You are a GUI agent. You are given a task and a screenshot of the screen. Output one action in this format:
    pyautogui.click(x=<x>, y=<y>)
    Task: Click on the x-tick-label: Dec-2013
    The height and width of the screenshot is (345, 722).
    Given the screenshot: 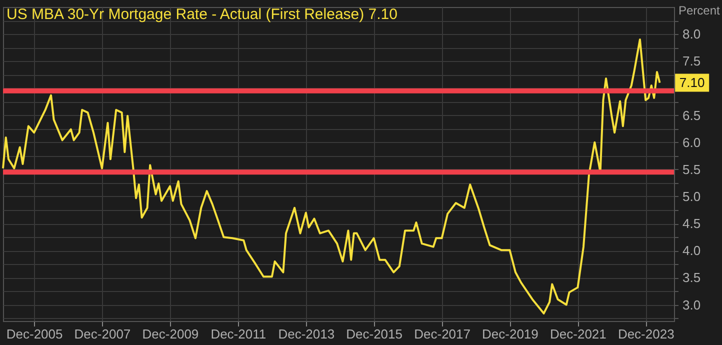 What is the action you would take?
    pyautogui.click(x=306, y=334)
    